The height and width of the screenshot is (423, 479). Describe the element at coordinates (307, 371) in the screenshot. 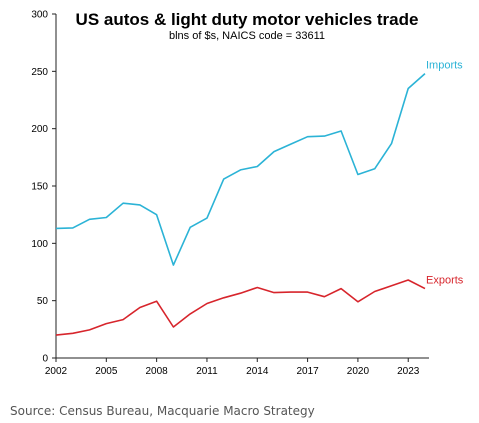

I see `x-tick-label: 2017` at that location.